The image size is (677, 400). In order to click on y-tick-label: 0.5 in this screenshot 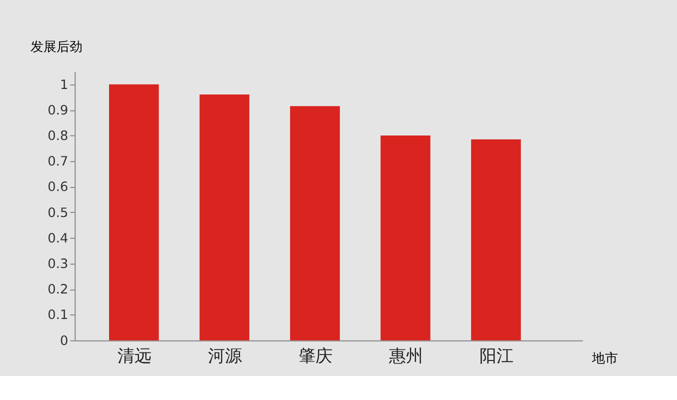, I will do `click(58, 213)`.